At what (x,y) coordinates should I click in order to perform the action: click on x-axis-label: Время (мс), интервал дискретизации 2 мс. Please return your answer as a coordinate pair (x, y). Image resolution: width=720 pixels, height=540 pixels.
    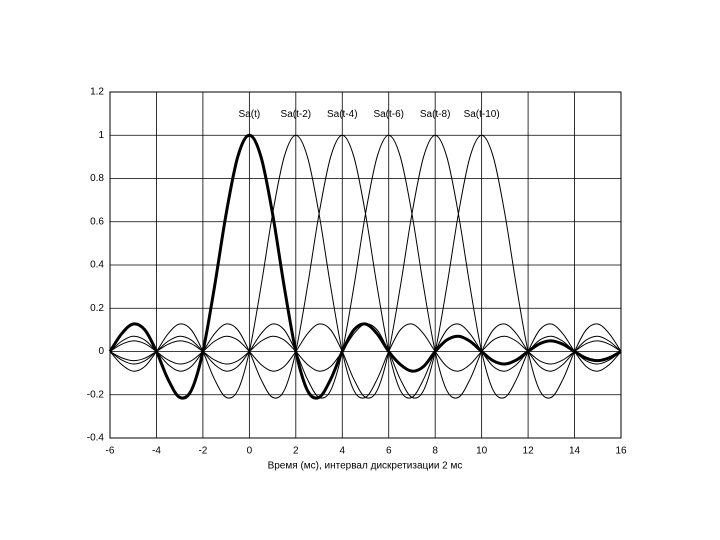
    Looking at the image, I should click on (365, 466).